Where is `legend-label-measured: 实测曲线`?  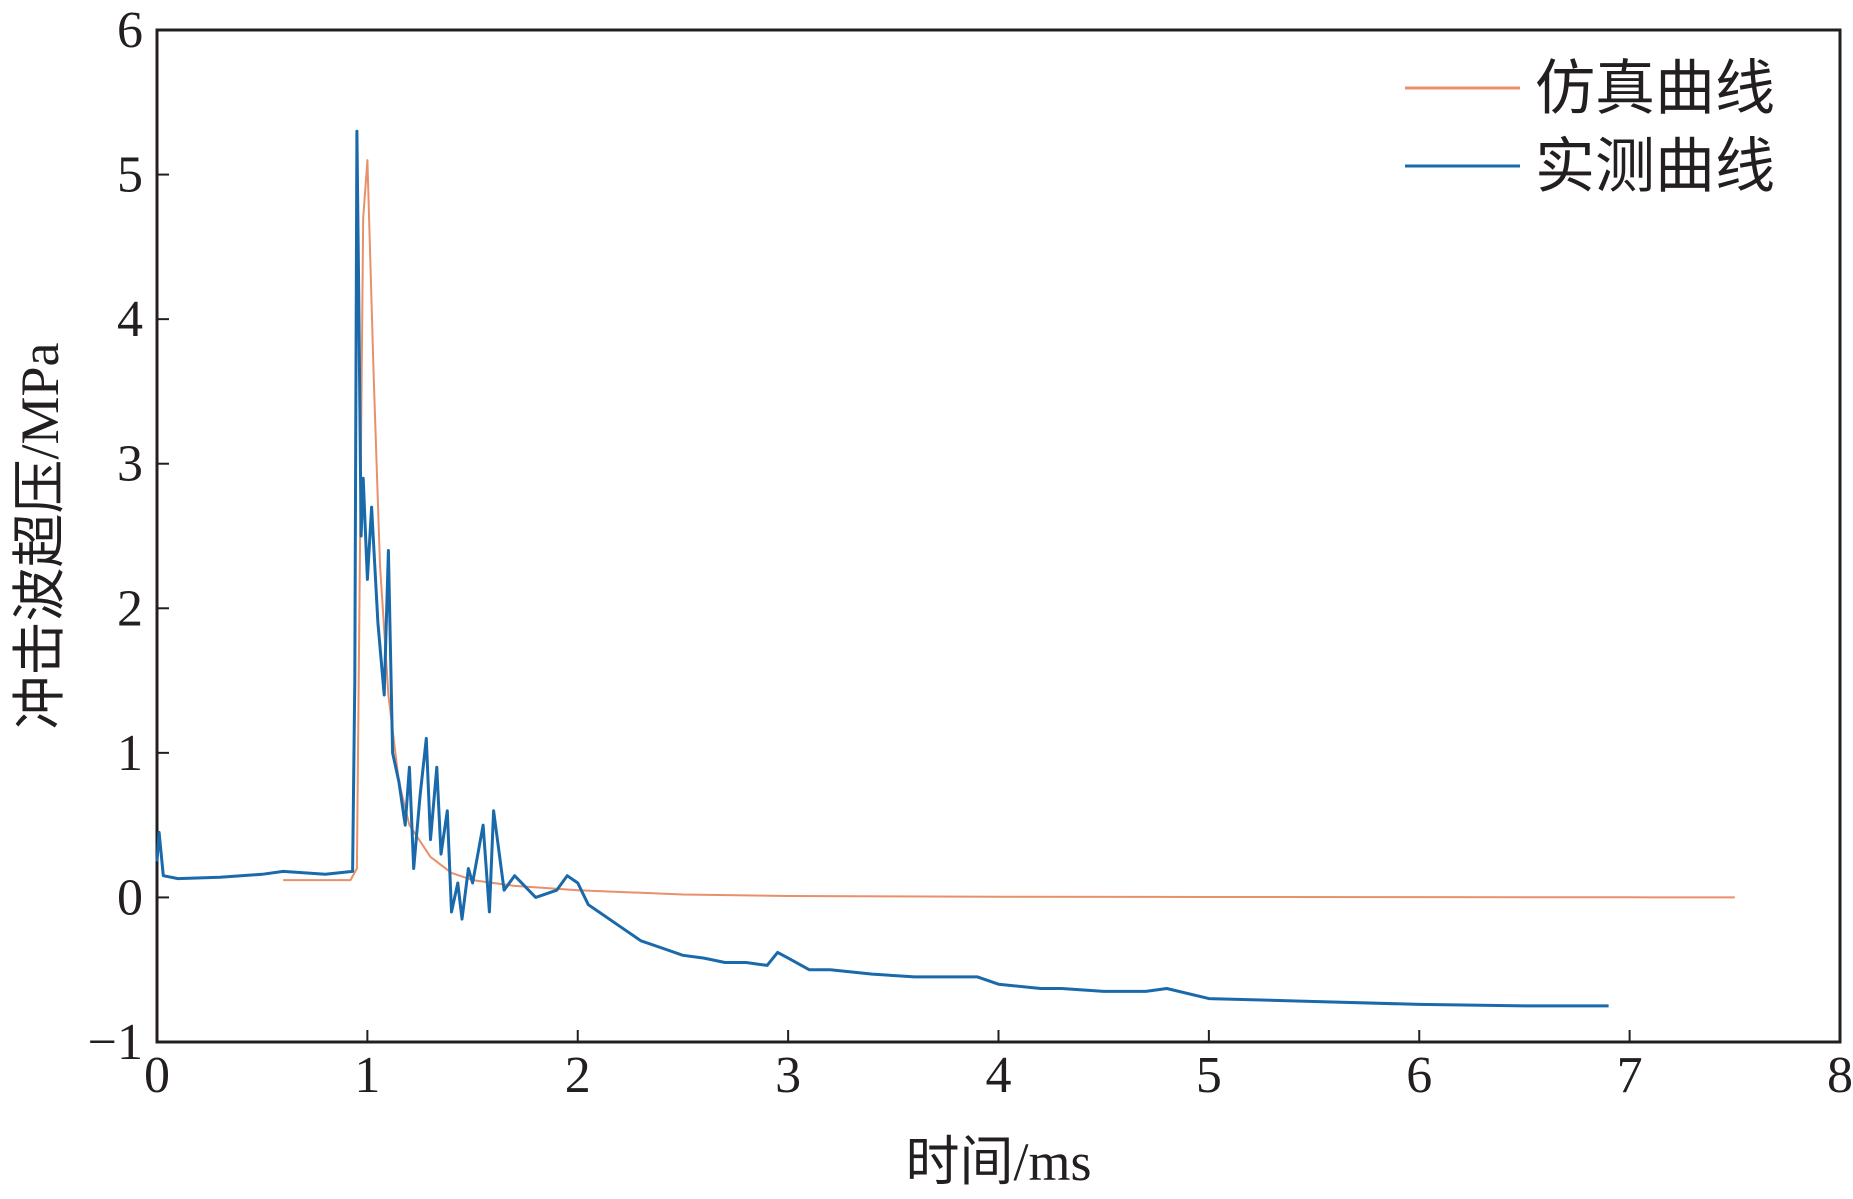
legend-label-measured: 实测曲线 is located at coordinates (1655, 167).